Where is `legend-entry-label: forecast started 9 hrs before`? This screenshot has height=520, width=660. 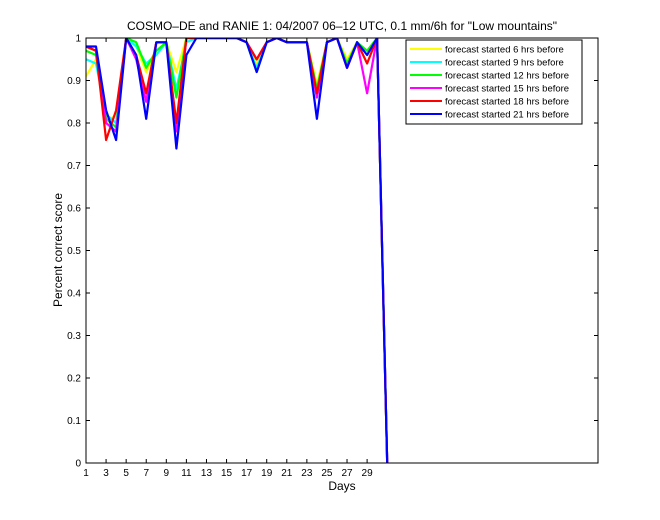
legend-entry-label: forecast started 9 hrs before is located at coordinates (504, 63).